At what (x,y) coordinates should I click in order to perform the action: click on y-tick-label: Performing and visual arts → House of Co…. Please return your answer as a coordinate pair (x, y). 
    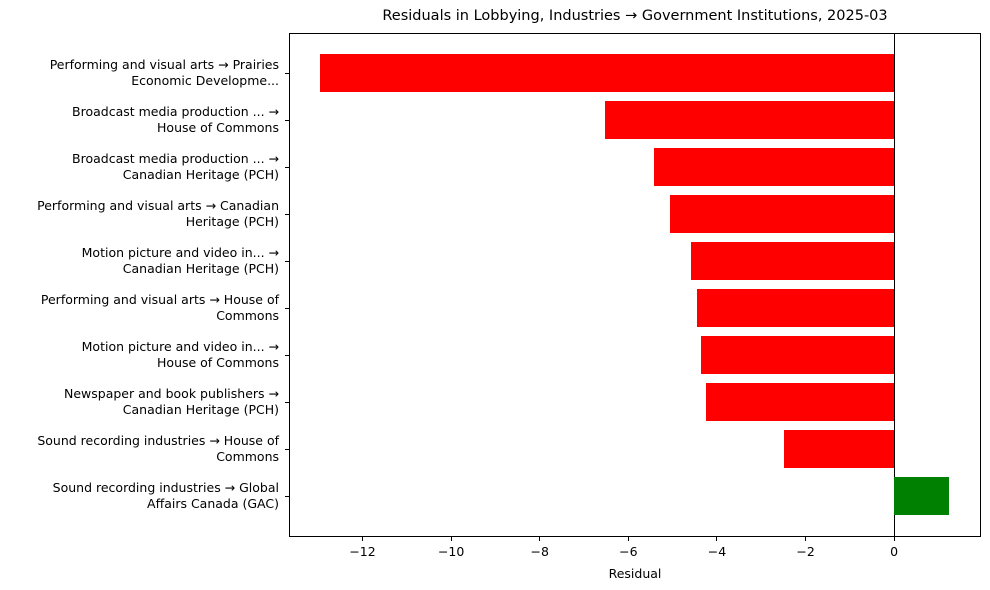
    Looking at the image, I should click on (159, 307).